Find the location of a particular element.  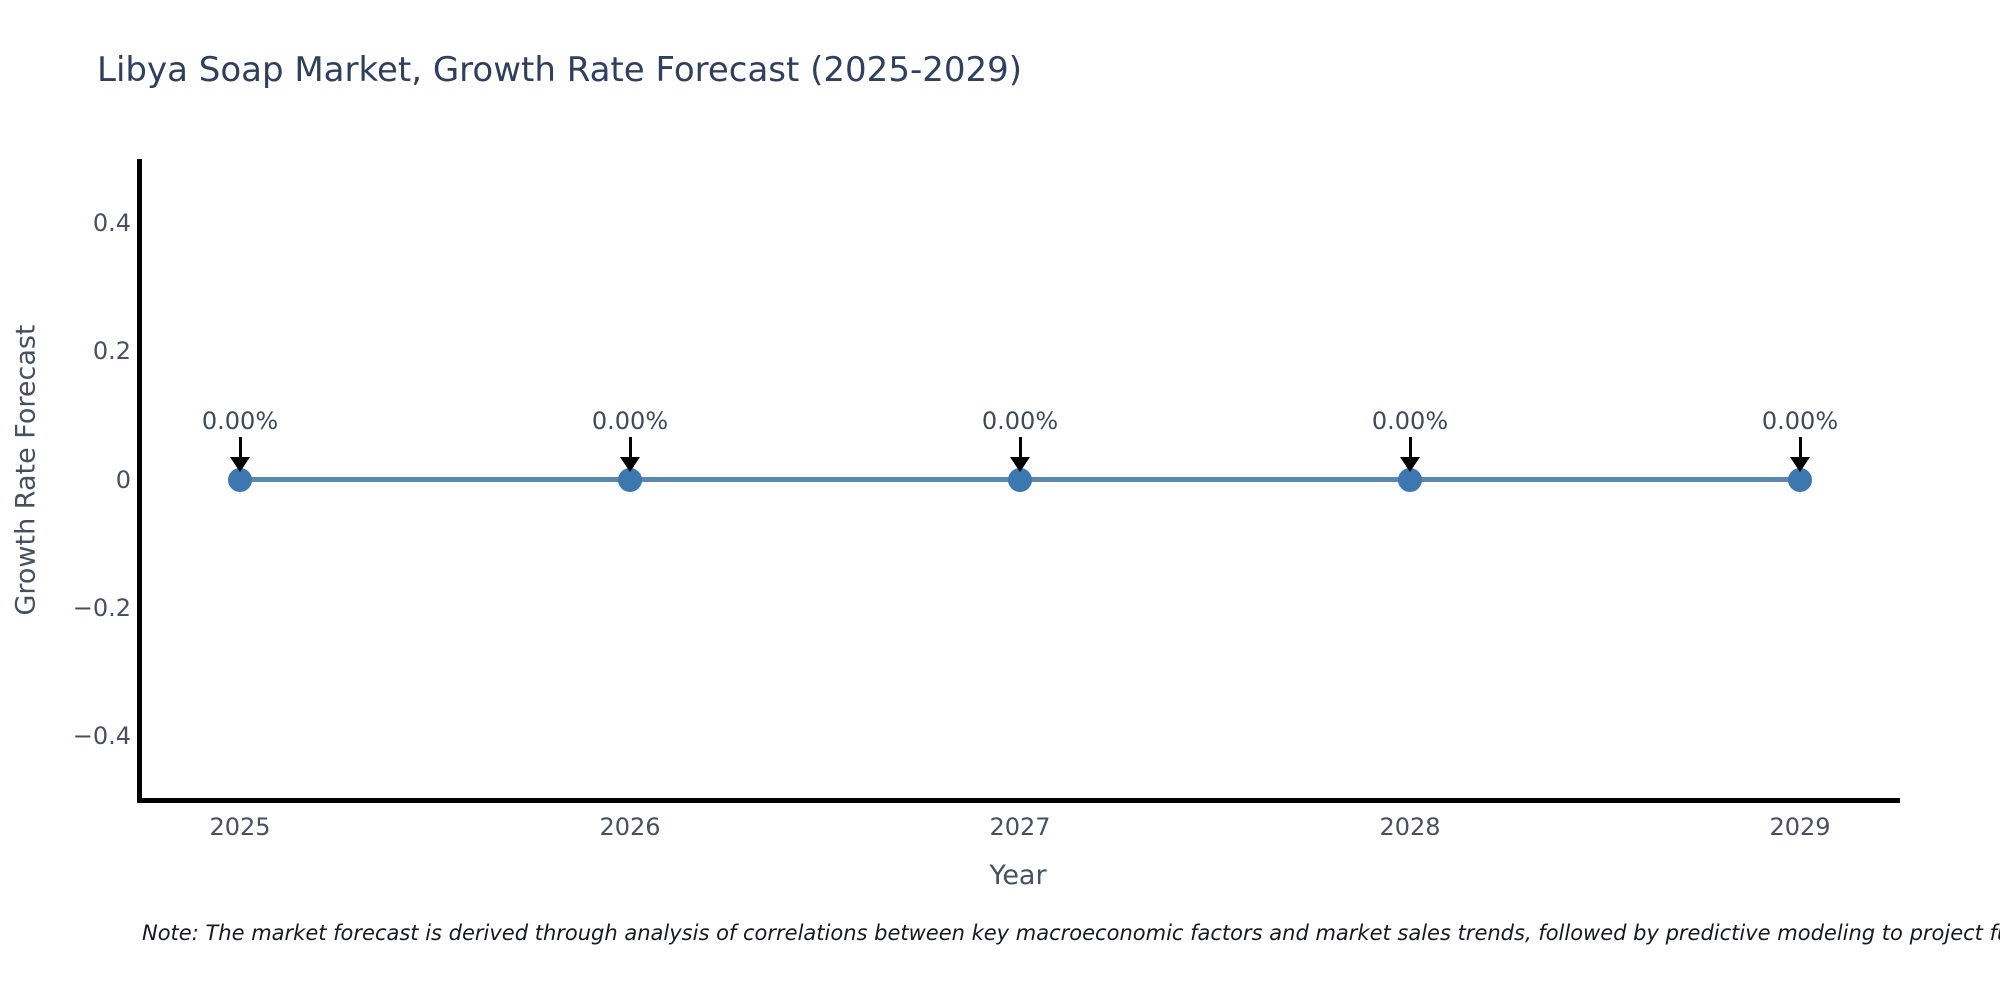

x-tick-label: 2028 is located at coordinates (1410, 827).